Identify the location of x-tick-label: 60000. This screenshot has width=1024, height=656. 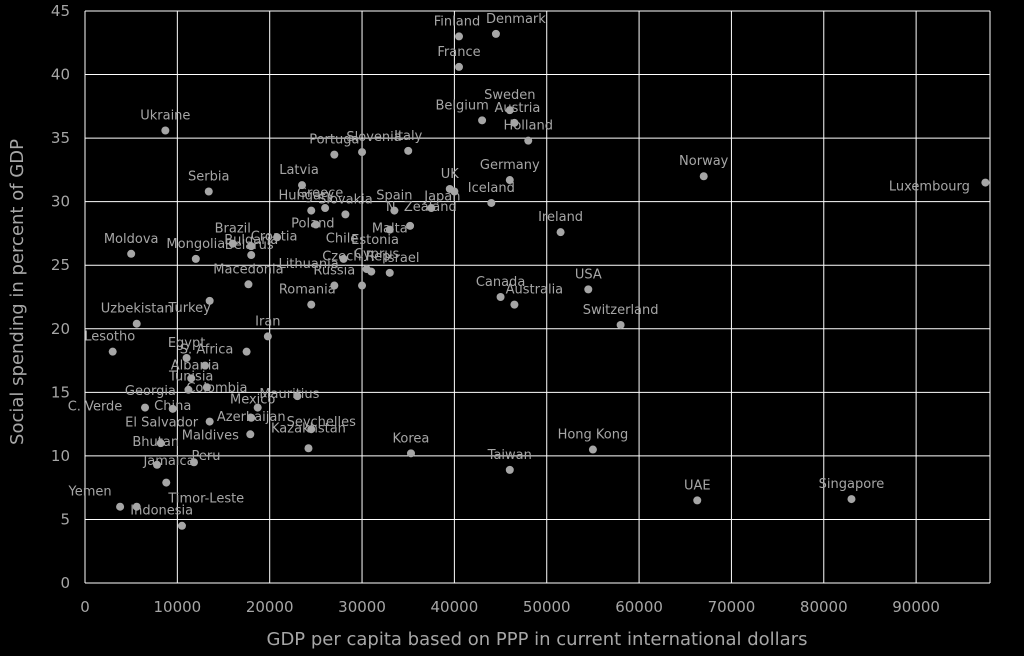
(639, 607).